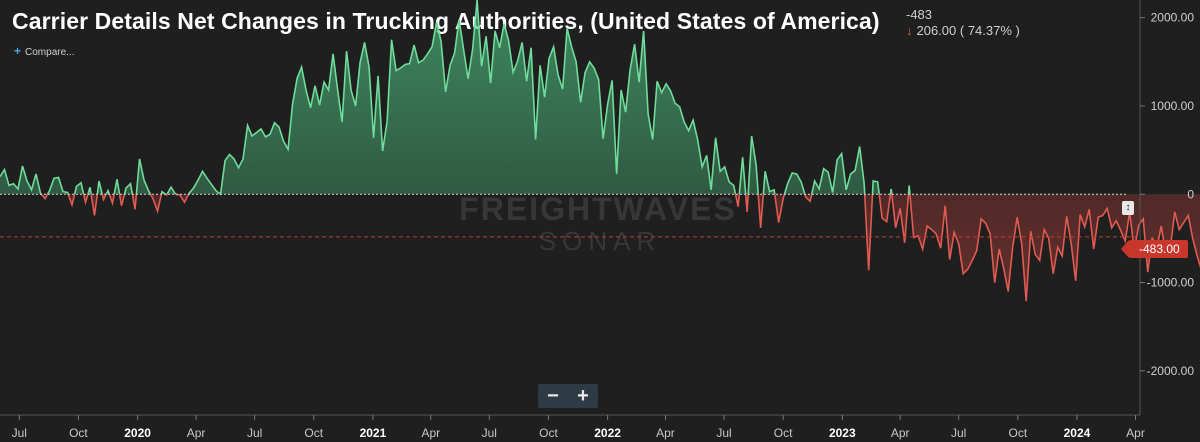 This screenshot has width=1200, height=442. I want to click on change-readout: ↓ 206.00 ( 74.37% ), so click(963, 30).